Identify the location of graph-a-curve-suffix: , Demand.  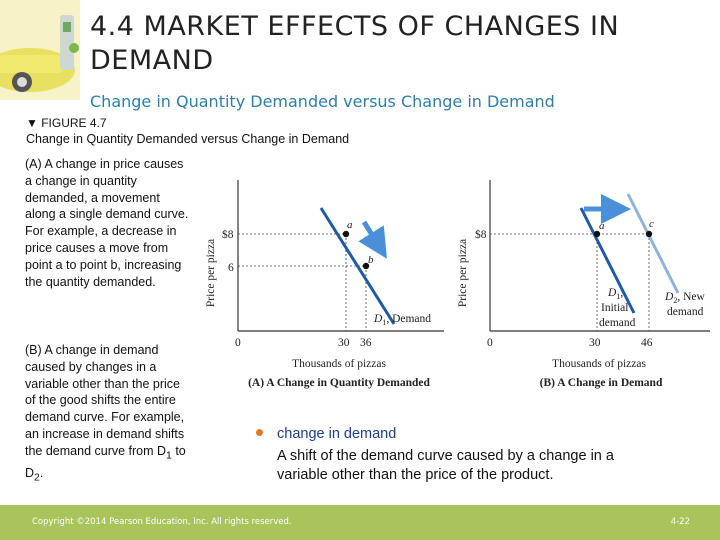
(408, 319).